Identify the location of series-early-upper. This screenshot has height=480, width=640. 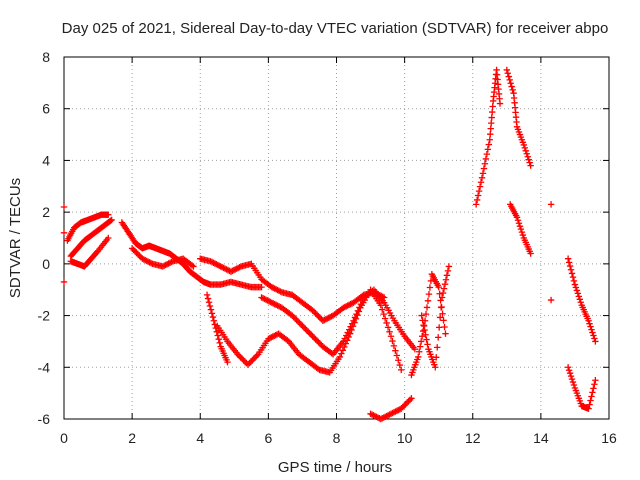
(88, 227).